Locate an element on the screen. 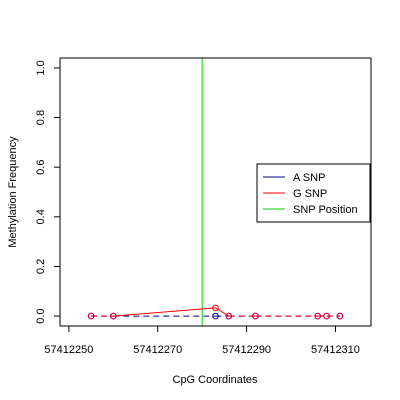 This screenshot has width=400, height=400. legend-label: A SNP is located at coordinates (309, 178).